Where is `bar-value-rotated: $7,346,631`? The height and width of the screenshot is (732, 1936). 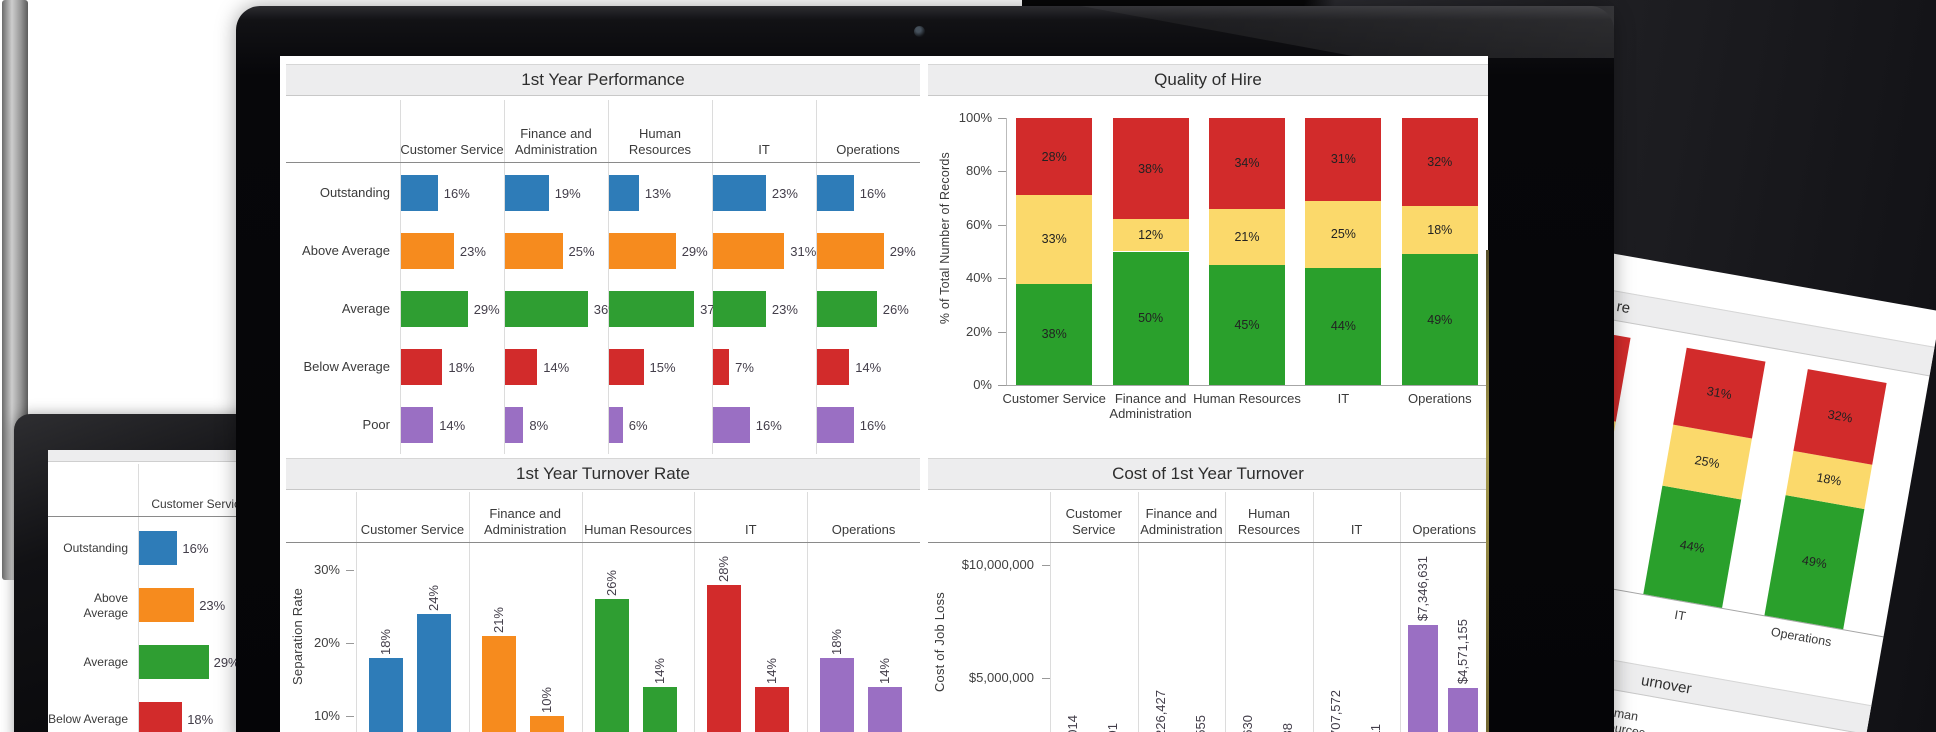
bar-value-rotated: $7,346,631 is located at coordinates (1422, 588).